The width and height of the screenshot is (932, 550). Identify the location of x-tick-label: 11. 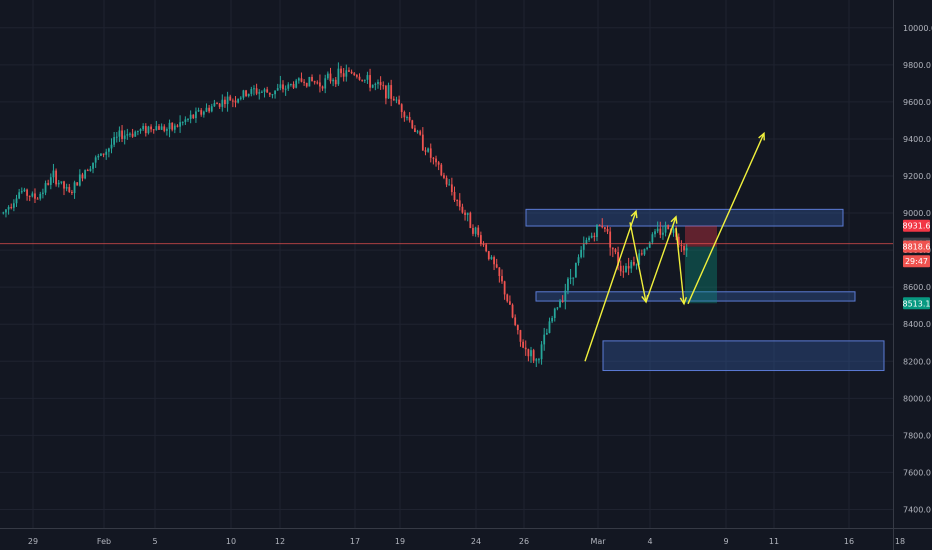
(774, 541).